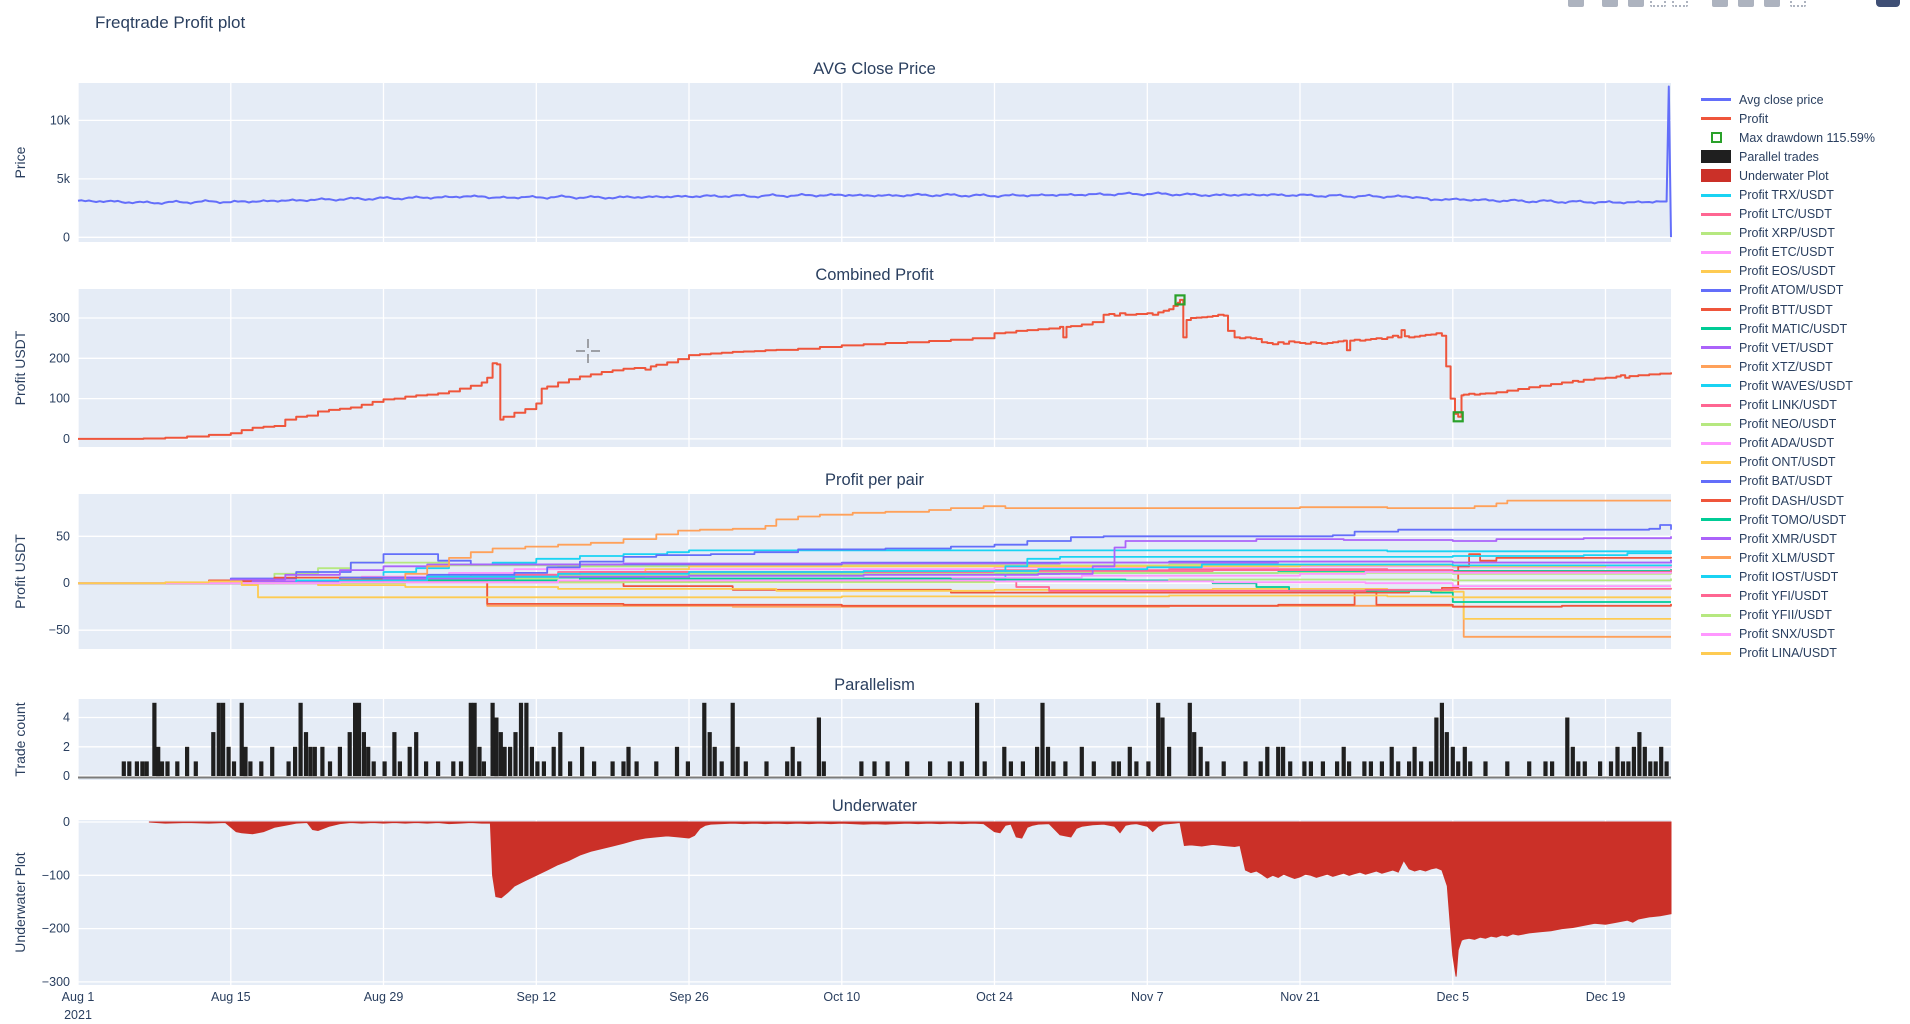 Image resolution: width=1910 pixels, height=1024 pixels. Describe the element at coordinates (1788, 156) in the screenshot. I see `legend-item-parallel-trades: Parallel trades` at that location.